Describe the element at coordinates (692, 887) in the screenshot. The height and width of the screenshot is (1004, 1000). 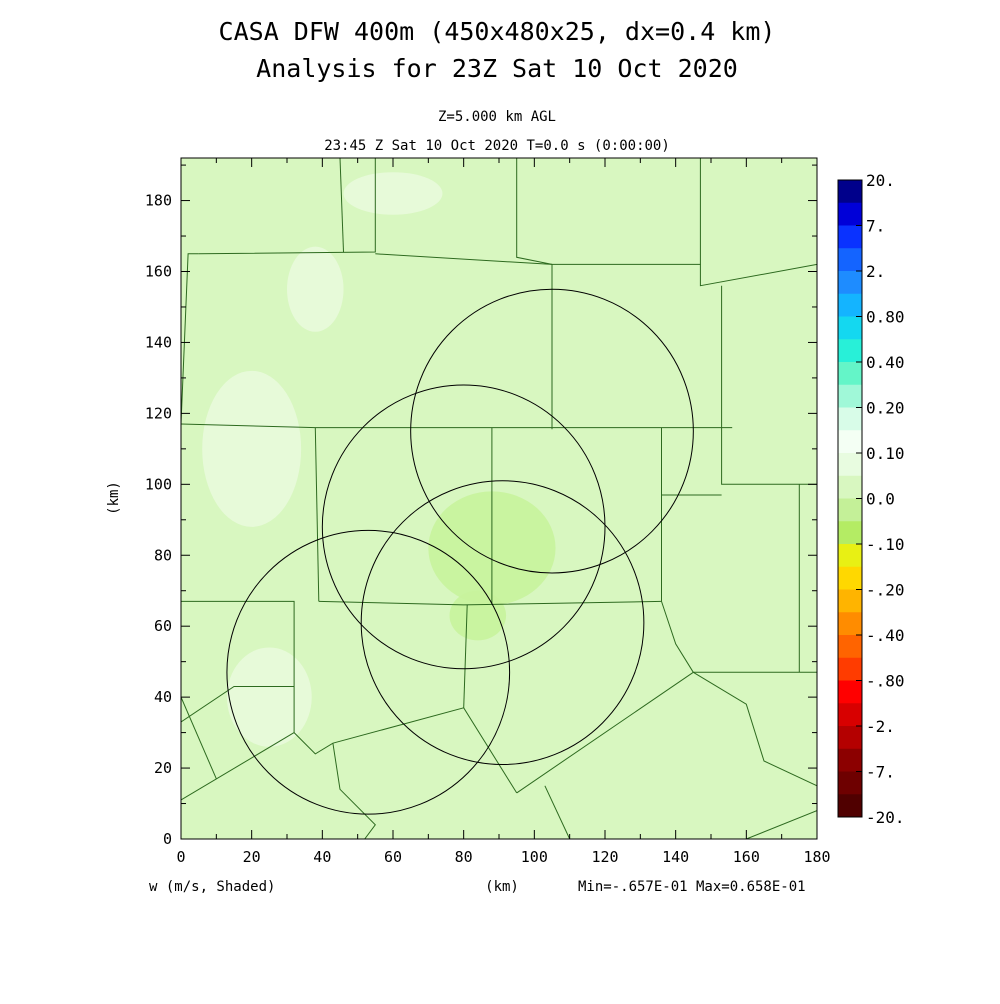
I see `min-max-label: Min=-.657E-01 Max=0.658E-01` at that location.